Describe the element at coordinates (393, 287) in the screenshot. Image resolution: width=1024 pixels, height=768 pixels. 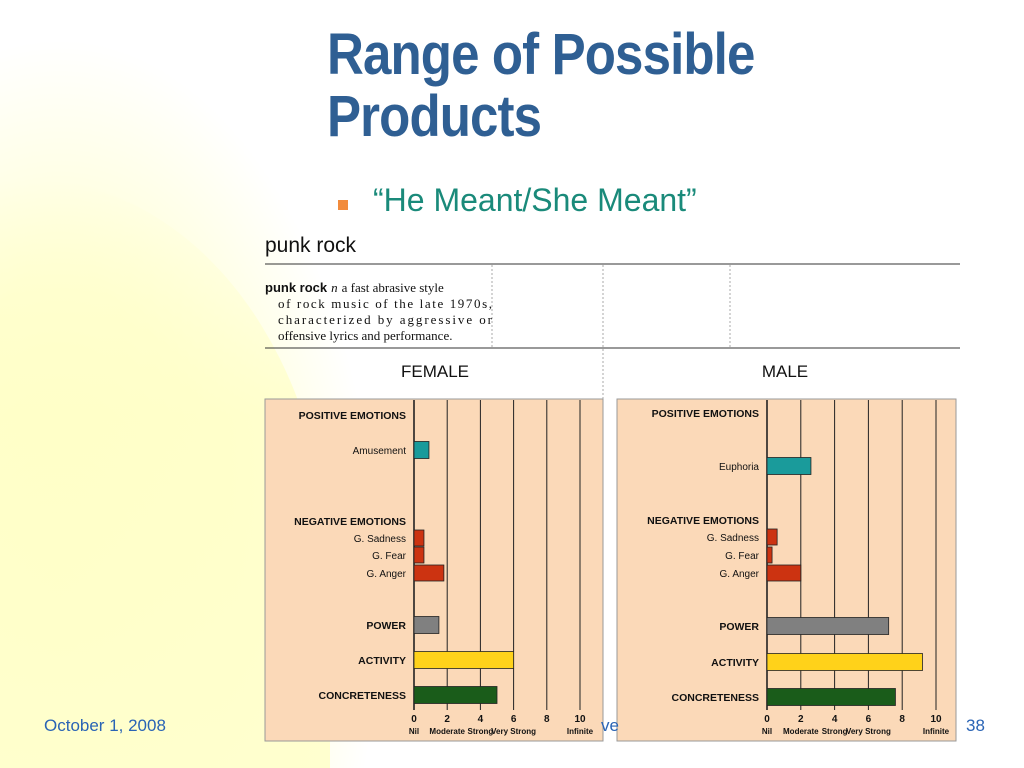
I see `definition-line: a fast abrasive style` at that location.